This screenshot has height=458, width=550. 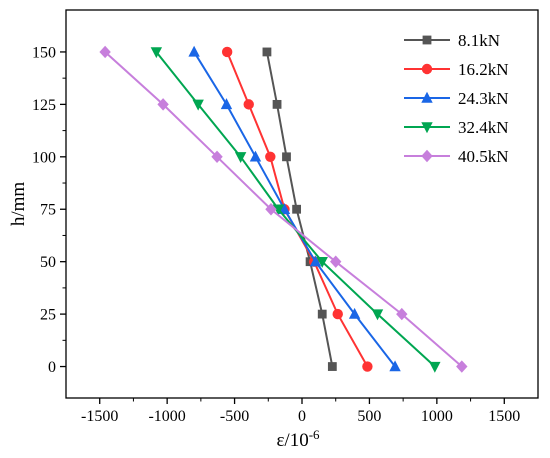 I want to click on legend-item-32.4kN: 32.4kN, so click(x=456, y=127).